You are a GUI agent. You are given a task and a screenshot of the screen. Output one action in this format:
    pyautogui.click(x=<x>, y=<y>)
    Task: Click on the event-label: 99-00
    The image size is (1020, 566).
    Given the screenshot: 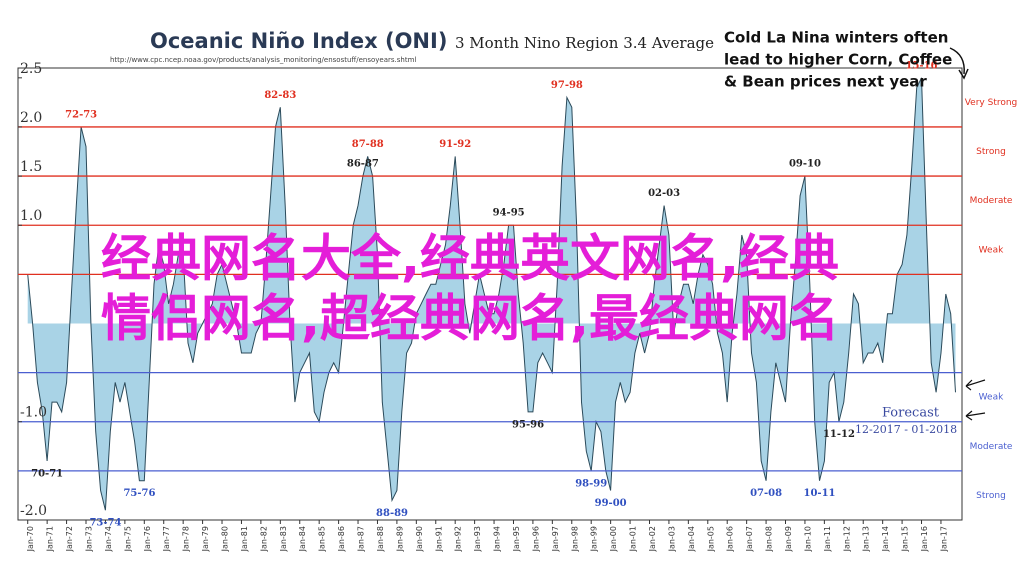 What is the action you would take?
    pyautogui.click(x=611, y=503)
    